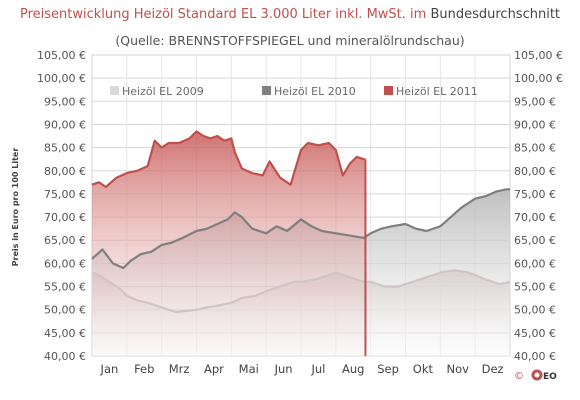 The height and width of the screenshot is (400, 580). What do you see at coordinates (249, 369) in the screenshot?
I see `x-tick-label: Mai` at bounding box center [249, 369].